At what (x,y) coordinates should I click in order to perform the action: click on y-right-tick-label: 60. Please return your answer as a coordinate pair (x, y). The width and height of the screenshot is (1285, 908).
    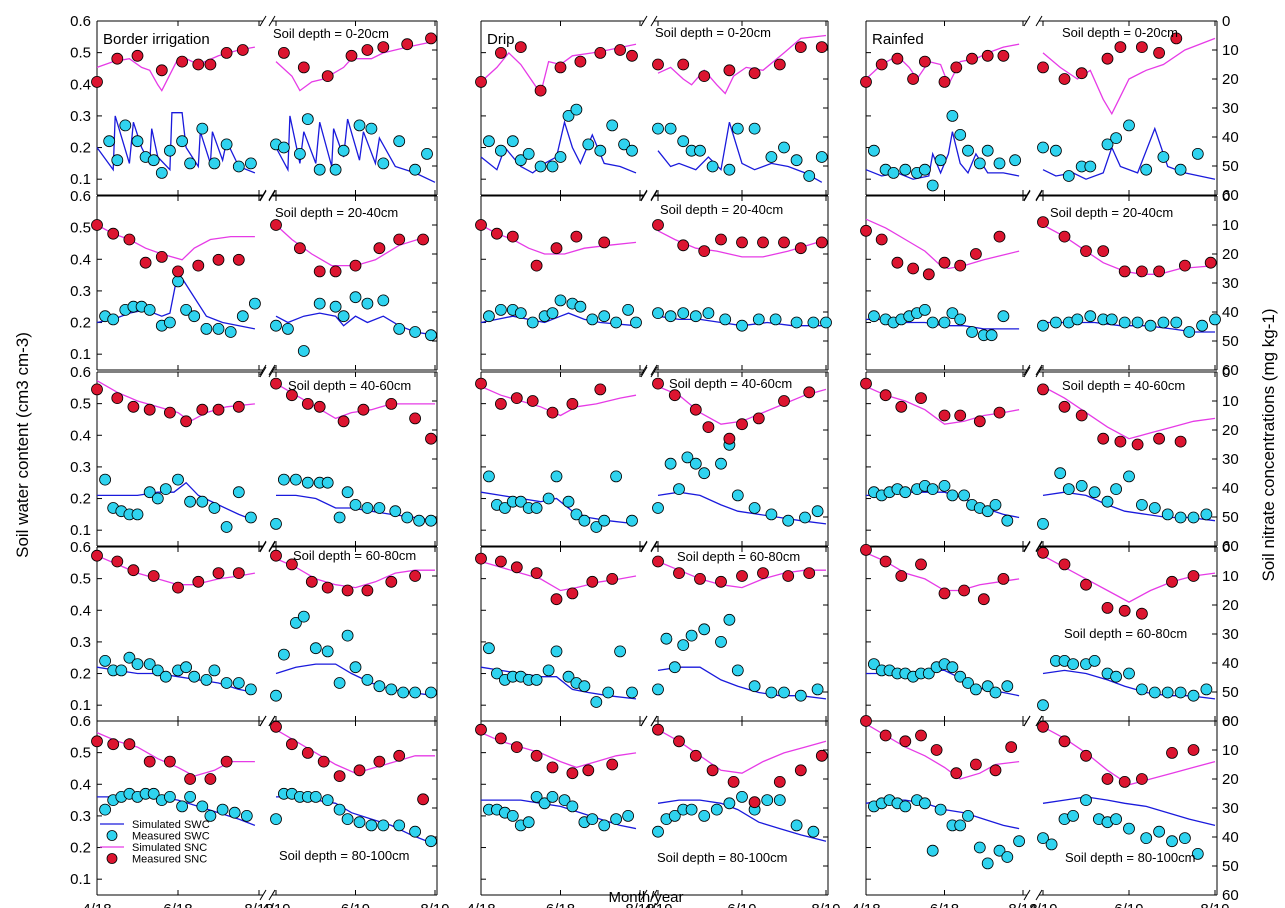
    Looking at the image, I should click on (1230, 546).